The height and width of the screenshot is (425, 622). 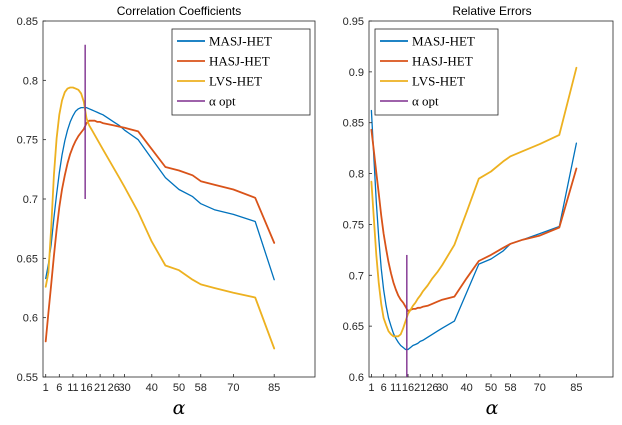 I want to click on y-tick-label: 0.95, so click(x=353, y=22).